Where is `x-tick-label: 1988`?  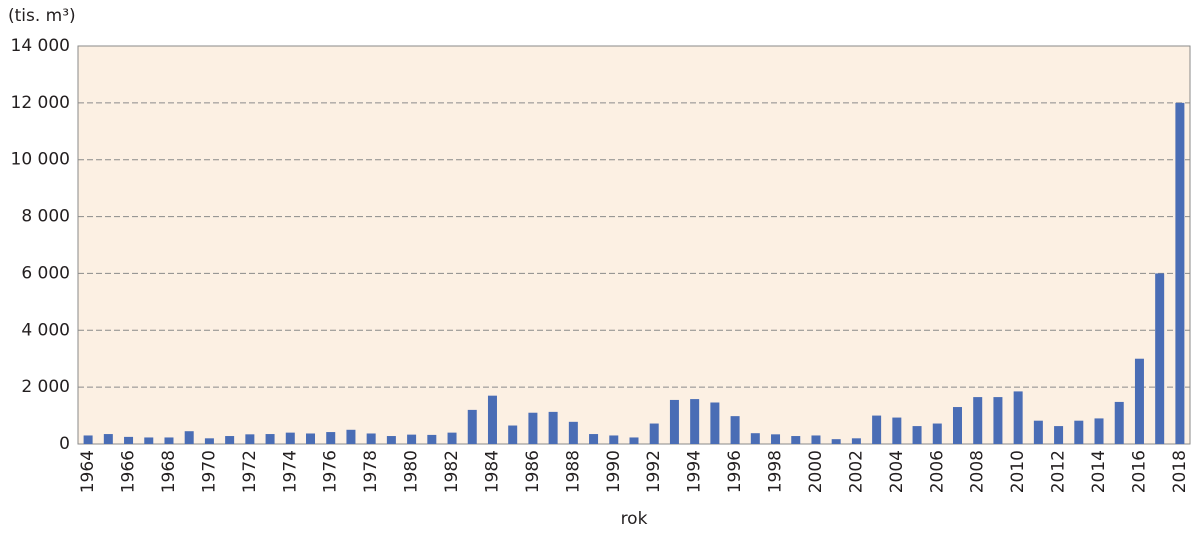
x-tick-label: 1988 is located at coordinates (573, 471).